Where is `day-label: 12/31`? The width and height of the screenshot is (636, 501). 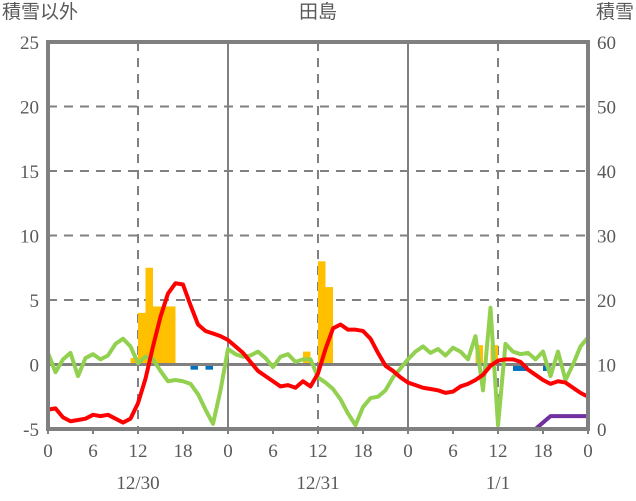 day-label: 12/31 is located at coordinates (317, 483).